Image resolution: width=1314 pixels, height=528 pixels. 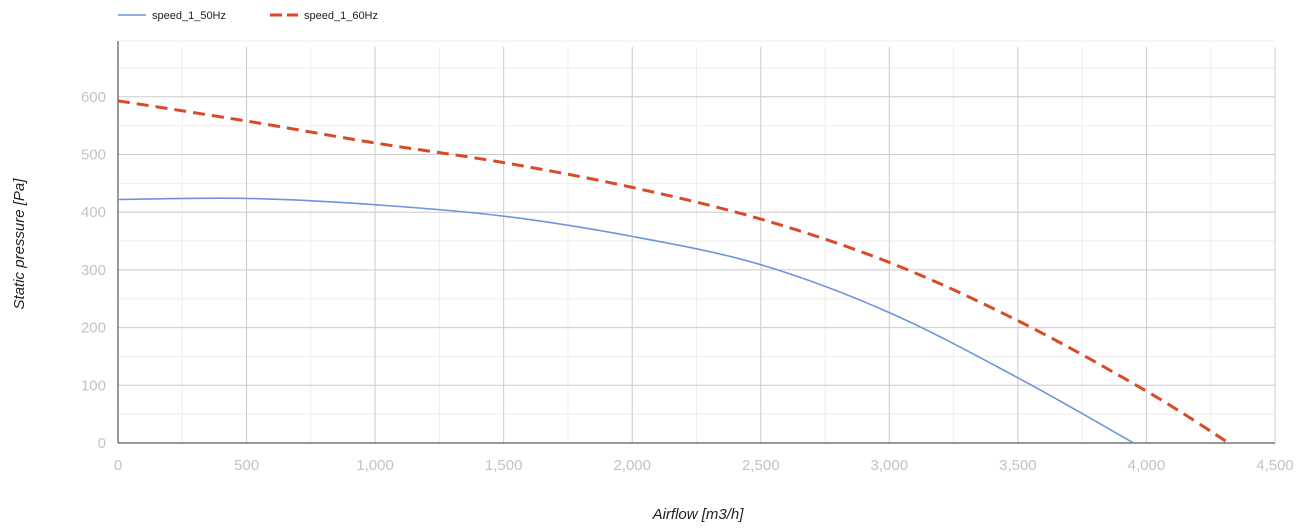 I want to click on x-tick-label: 2,000, so click(x=632, y=465).